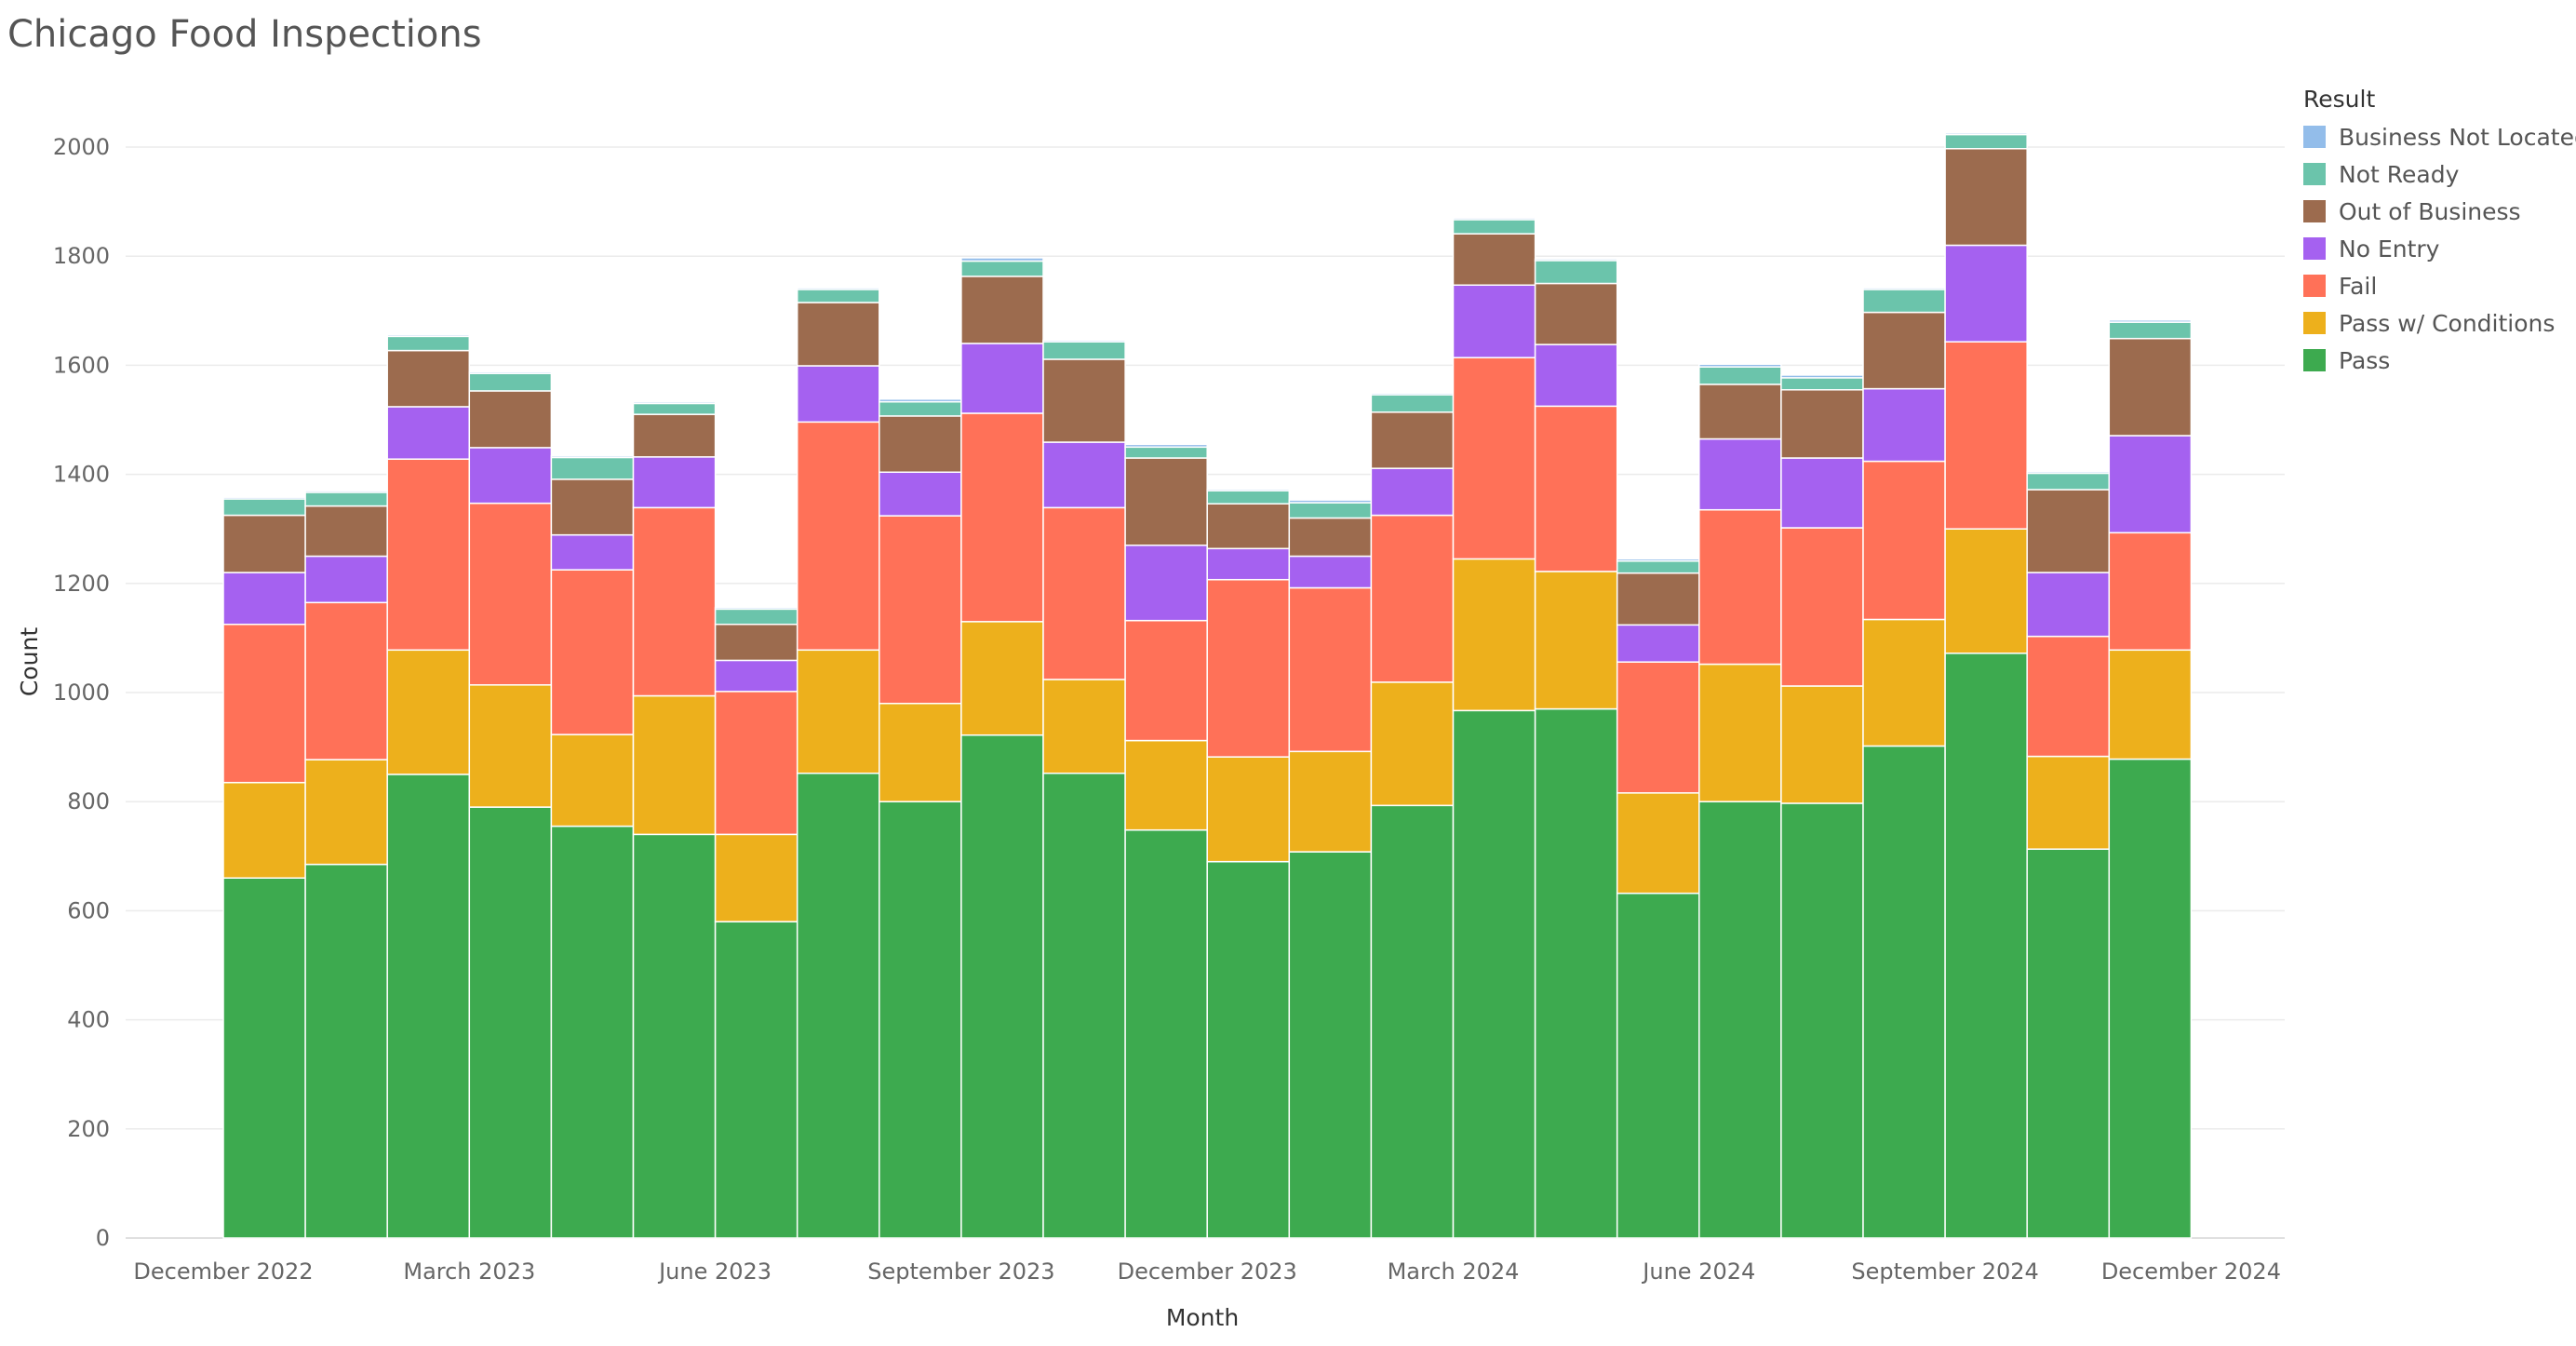 This screenshot has width=2576, height=1346. What do you see at coordinates (960, 1272) in the screenshot?
I see `x-tick-label: September 2023` at bounding box center [960, 1272].